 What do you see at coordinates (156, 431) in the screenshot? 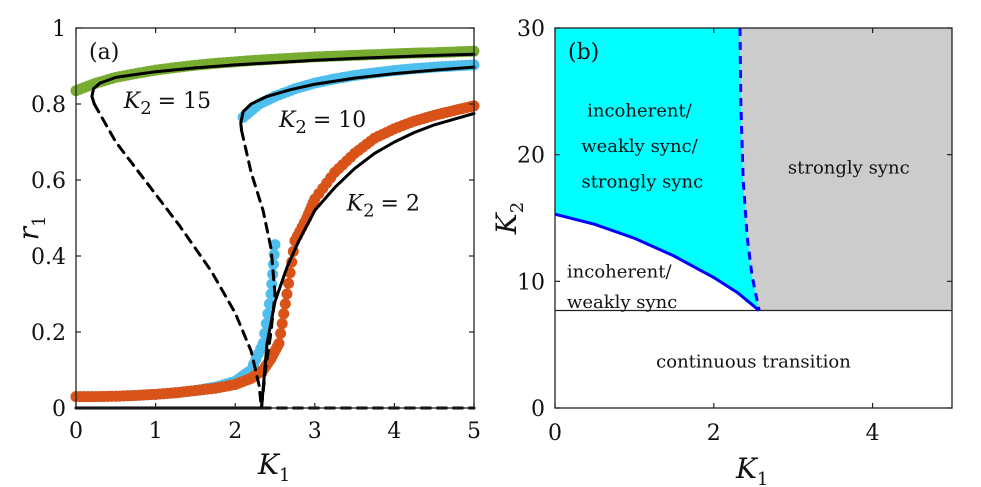
I see `x-tick-label: 1` at bounding box center [156, 431].